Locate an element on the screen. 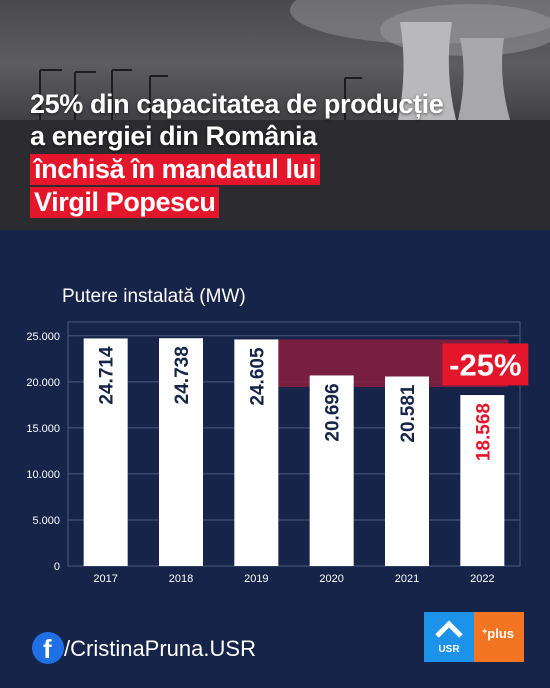 This screenshot has width=550, height=688. bar-value-label: 20.581 is located at coordinates (408, 413).